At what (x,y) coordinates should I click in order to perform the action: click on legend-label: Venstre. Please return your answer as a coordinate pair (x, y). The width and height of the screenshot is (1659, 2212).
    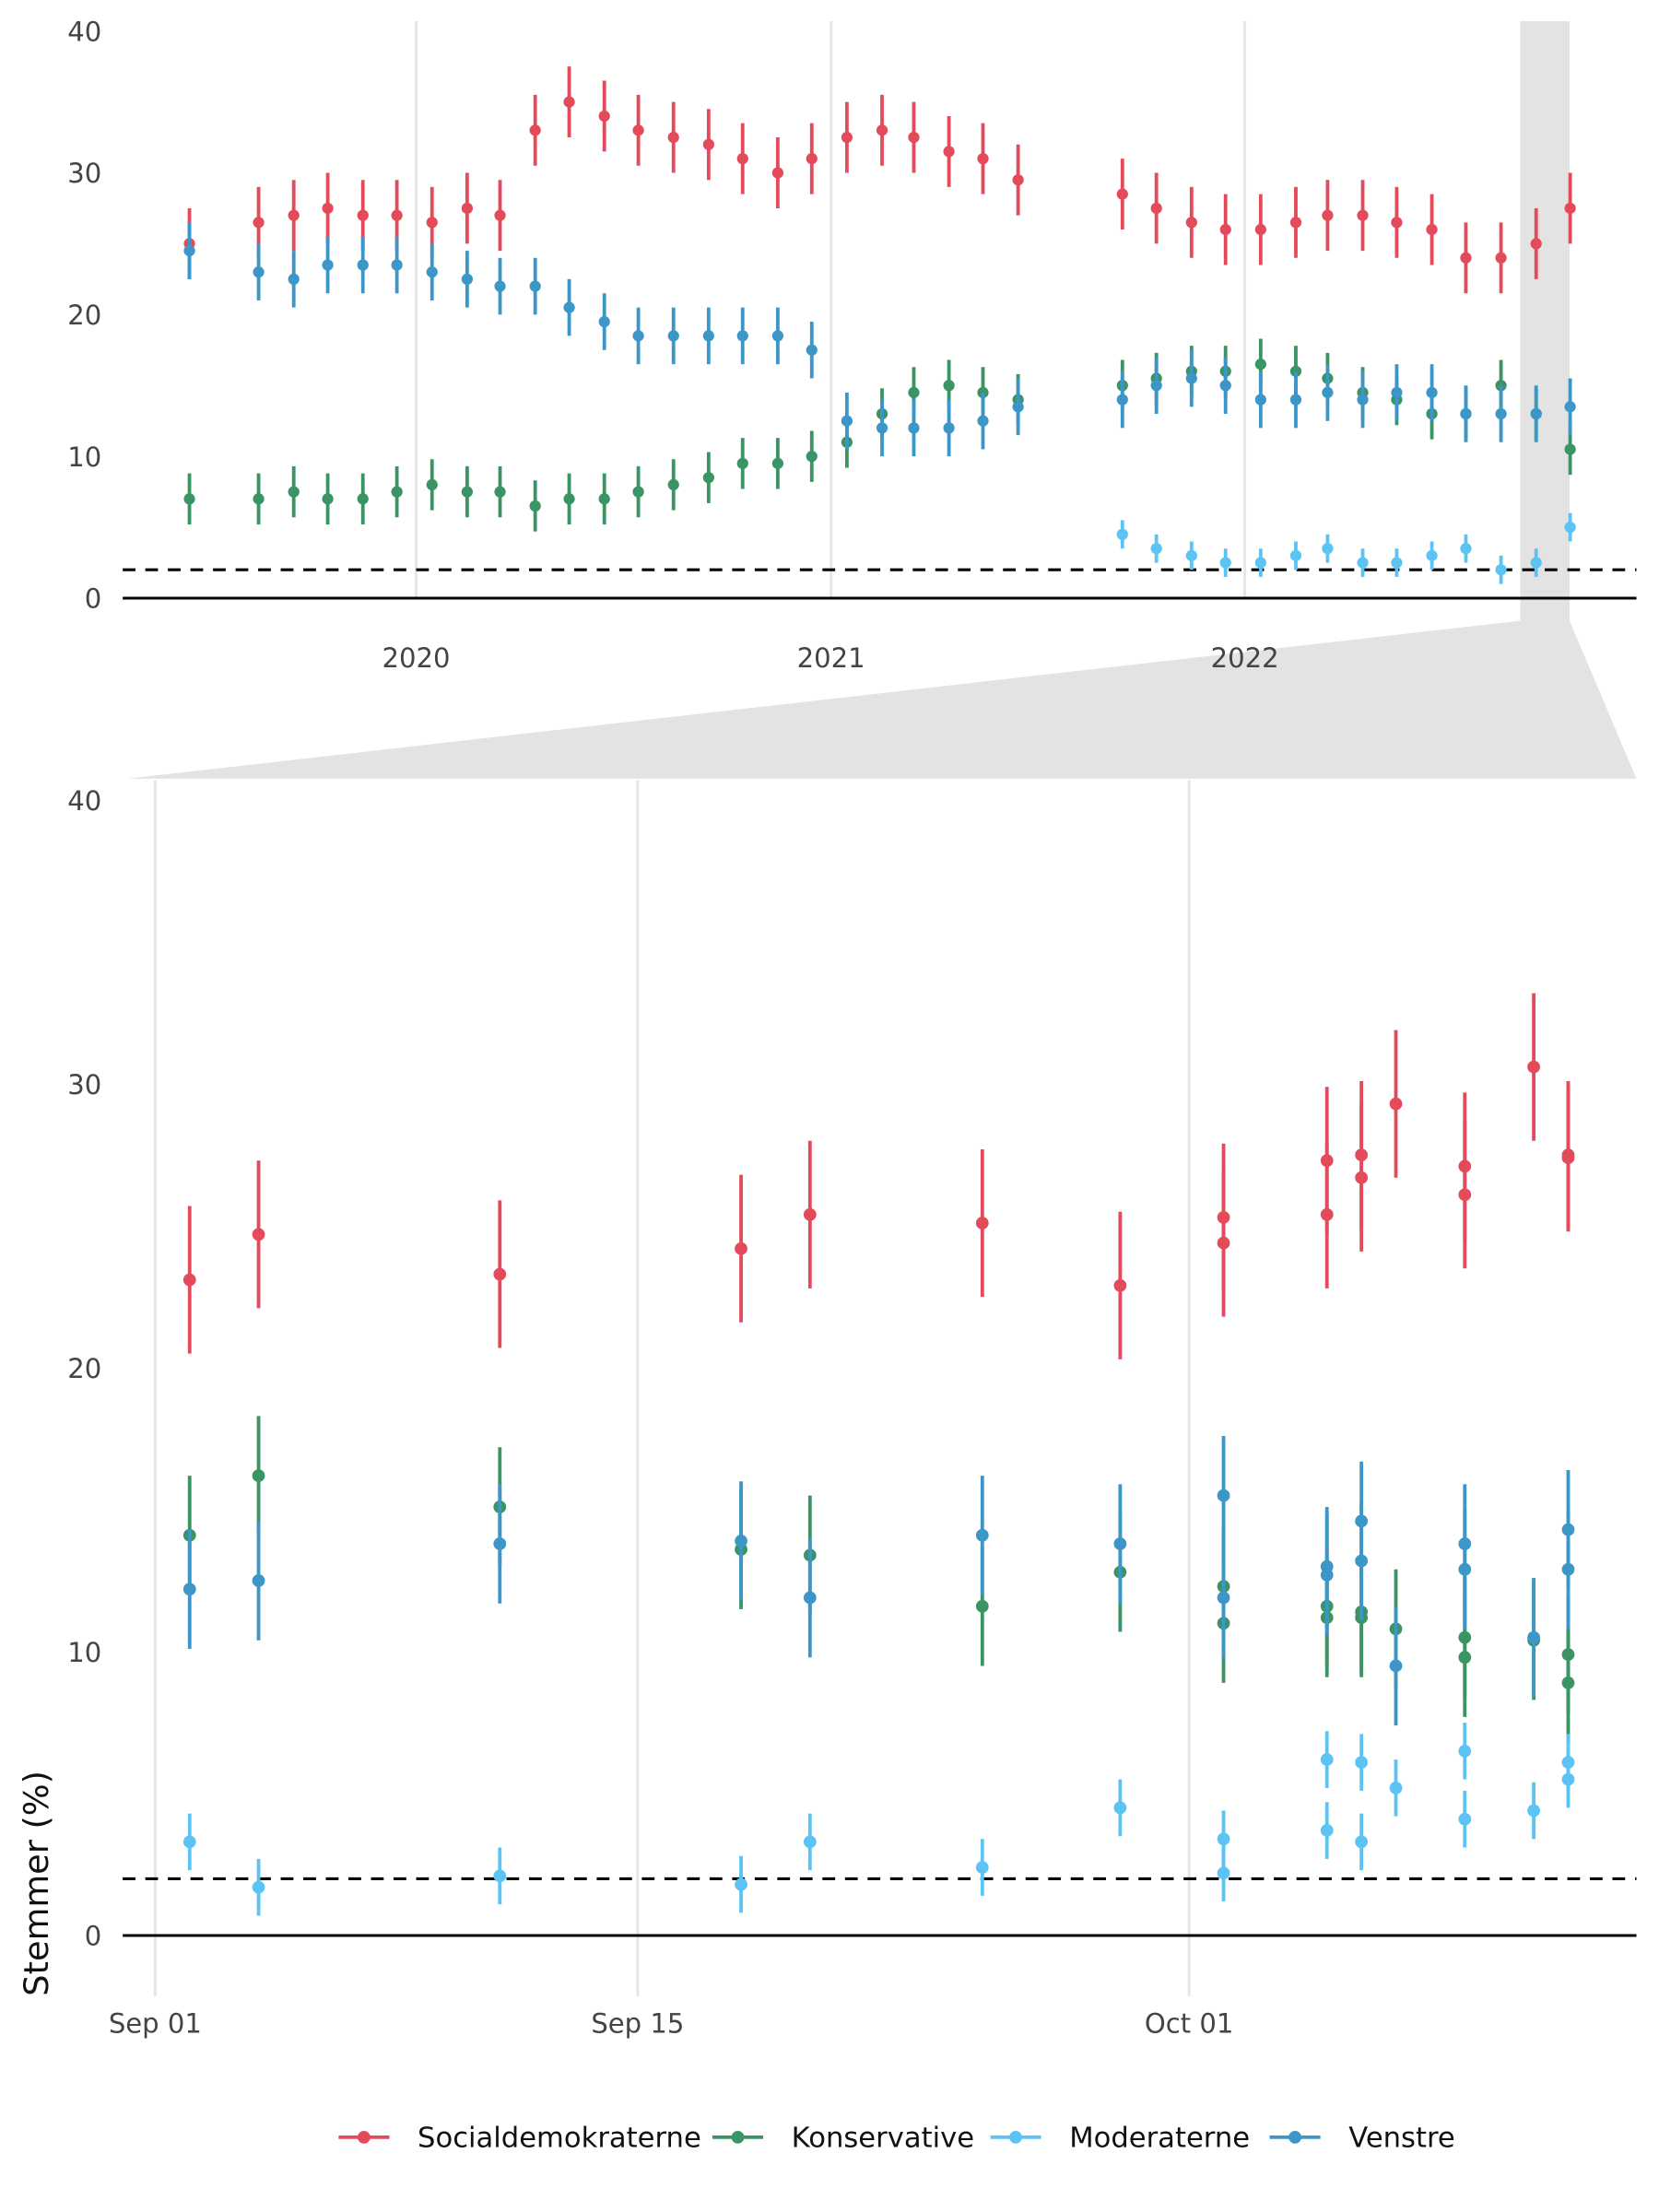
    Looking at the image, I should click on (1401, 2139).